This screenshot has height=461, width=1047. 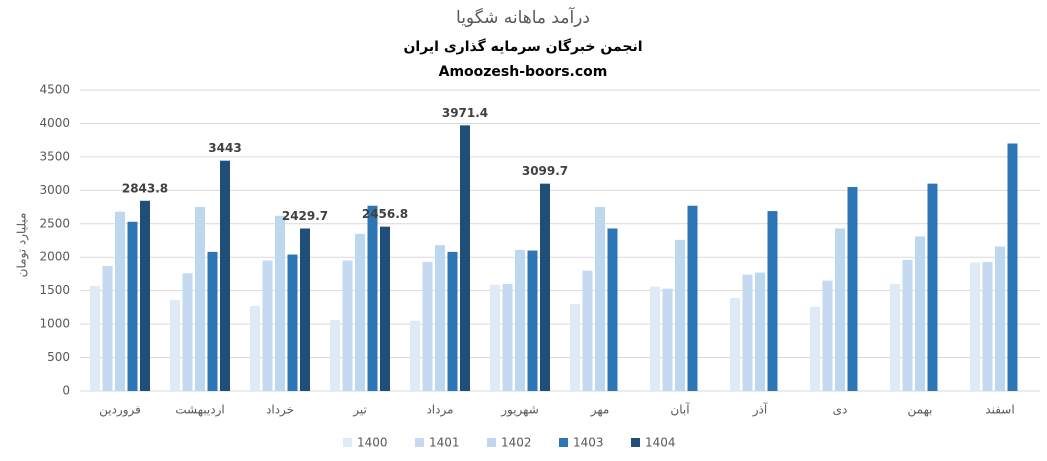 What do you see at coordinates (54, 324) in the screenshot?
I see `y-tick-label: 1000` at bounding box center [54, 324].